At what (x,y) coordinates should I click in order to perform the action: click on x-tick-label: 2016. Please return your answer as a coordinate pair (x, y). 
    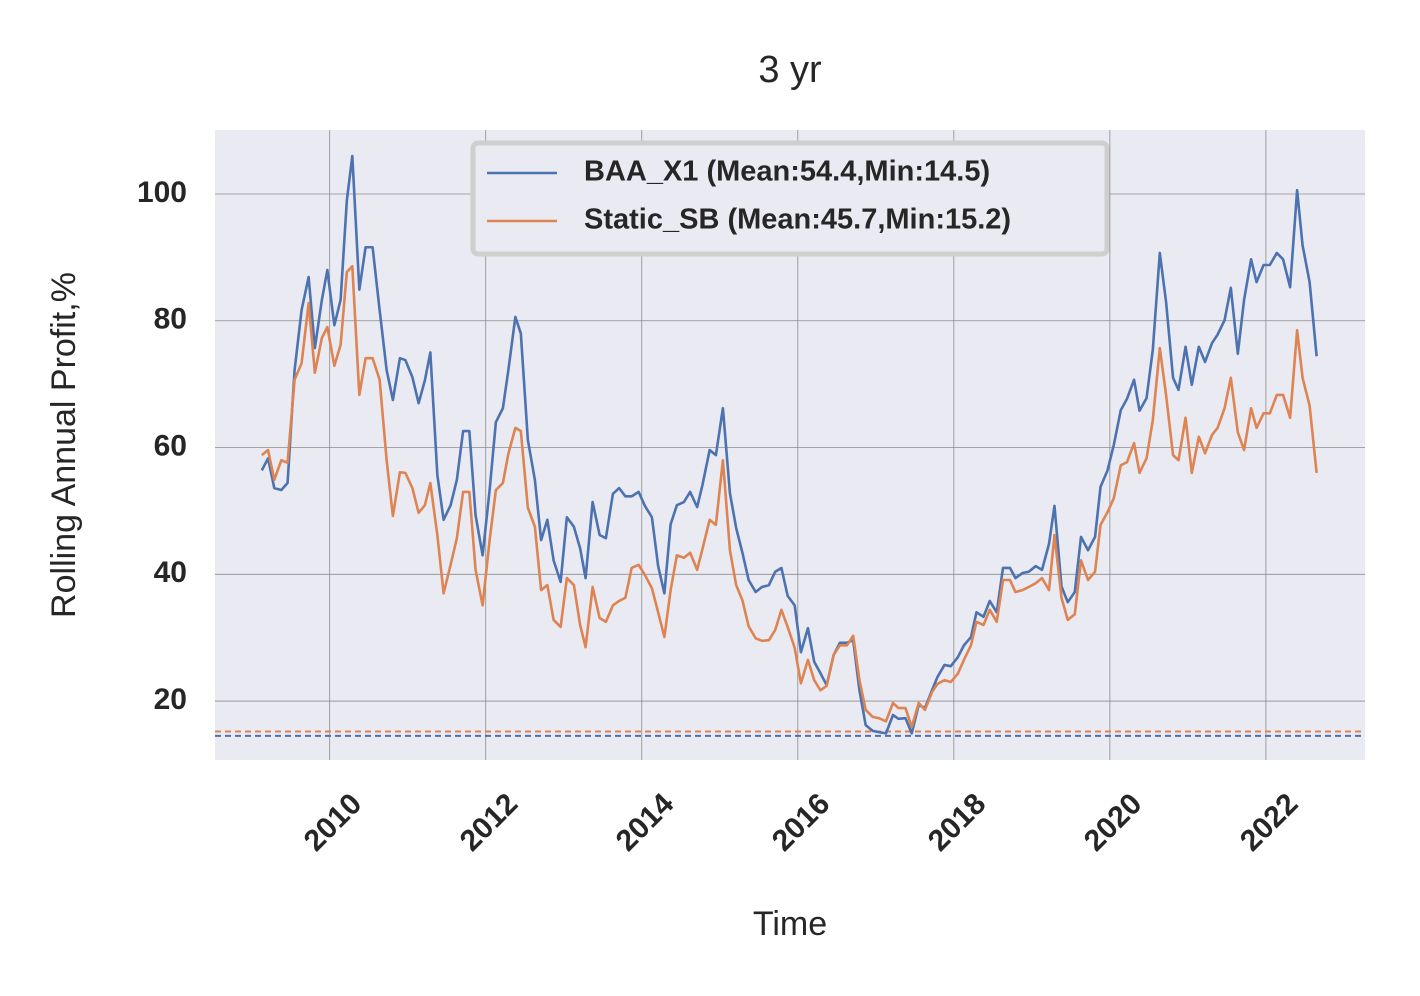
    Looking at the image, I should click on (801, 822).